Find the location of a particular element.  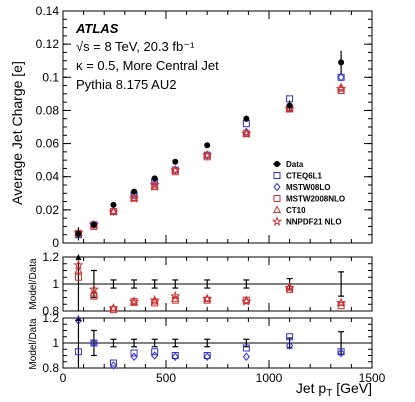

ratio-nlo-data-error-arrow is located at coordinates (78, 257).